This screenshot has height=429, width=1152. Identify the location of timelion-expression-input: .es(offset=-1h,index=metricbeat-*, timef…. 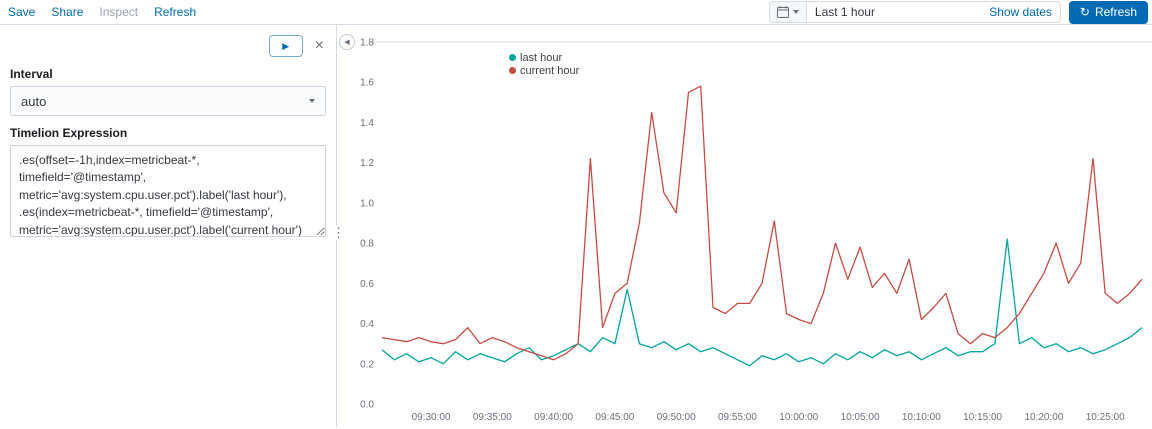
(168, 191).